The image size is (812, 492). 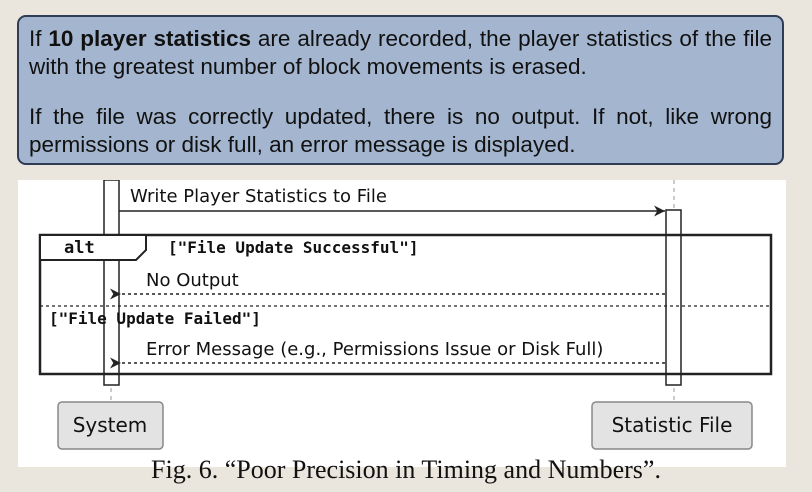 What do you see at coordinates (150, 38) in the screenshot?
I see `note-emphasis: 10 player statistics` at bounding box center [150, 38].